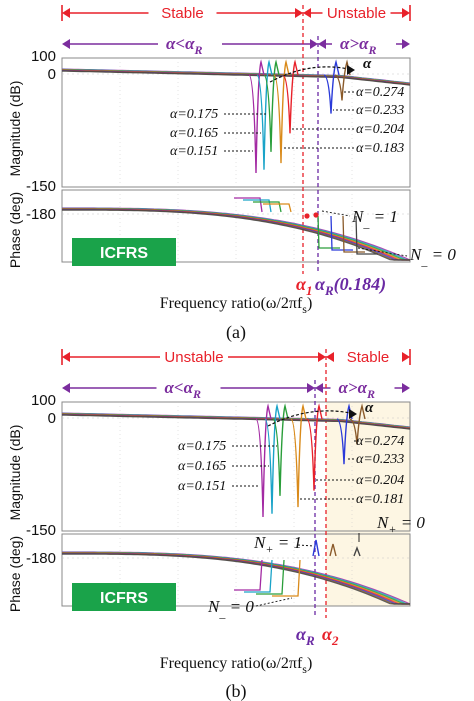 The image size is (474, 701). I want to click on n-plus-1-label-sub: +, so click(269, 549).